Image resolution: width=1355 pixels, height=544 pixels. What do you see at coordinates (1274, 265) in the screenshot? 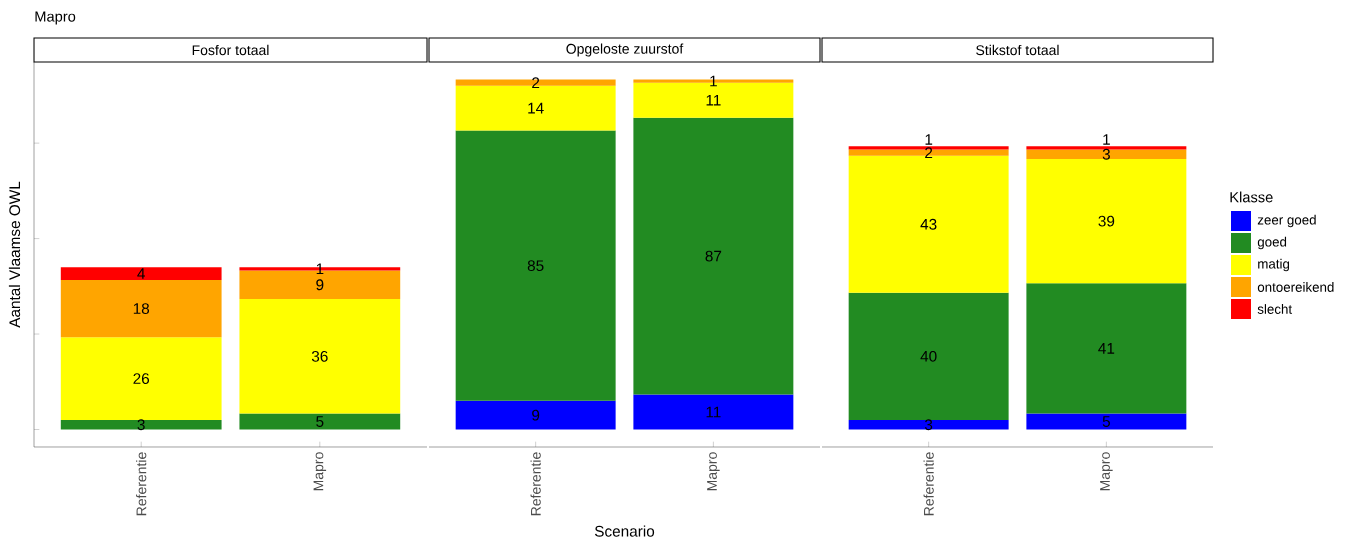
I see `legend-label: matig` at bounding box center [1274, 265].